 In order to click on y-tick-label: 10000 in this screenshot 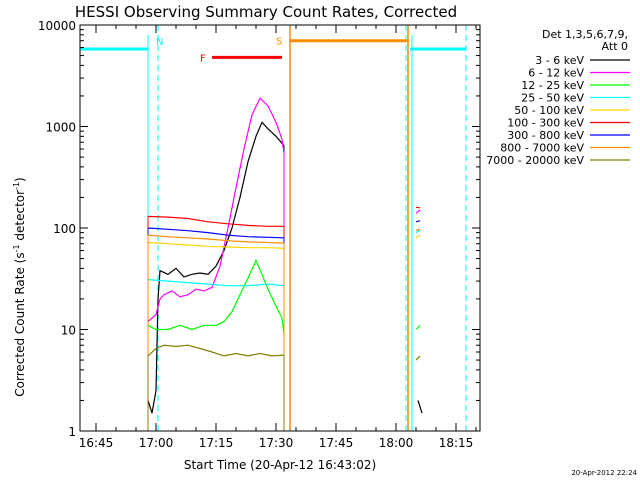, I will do `click(57, 26)`.